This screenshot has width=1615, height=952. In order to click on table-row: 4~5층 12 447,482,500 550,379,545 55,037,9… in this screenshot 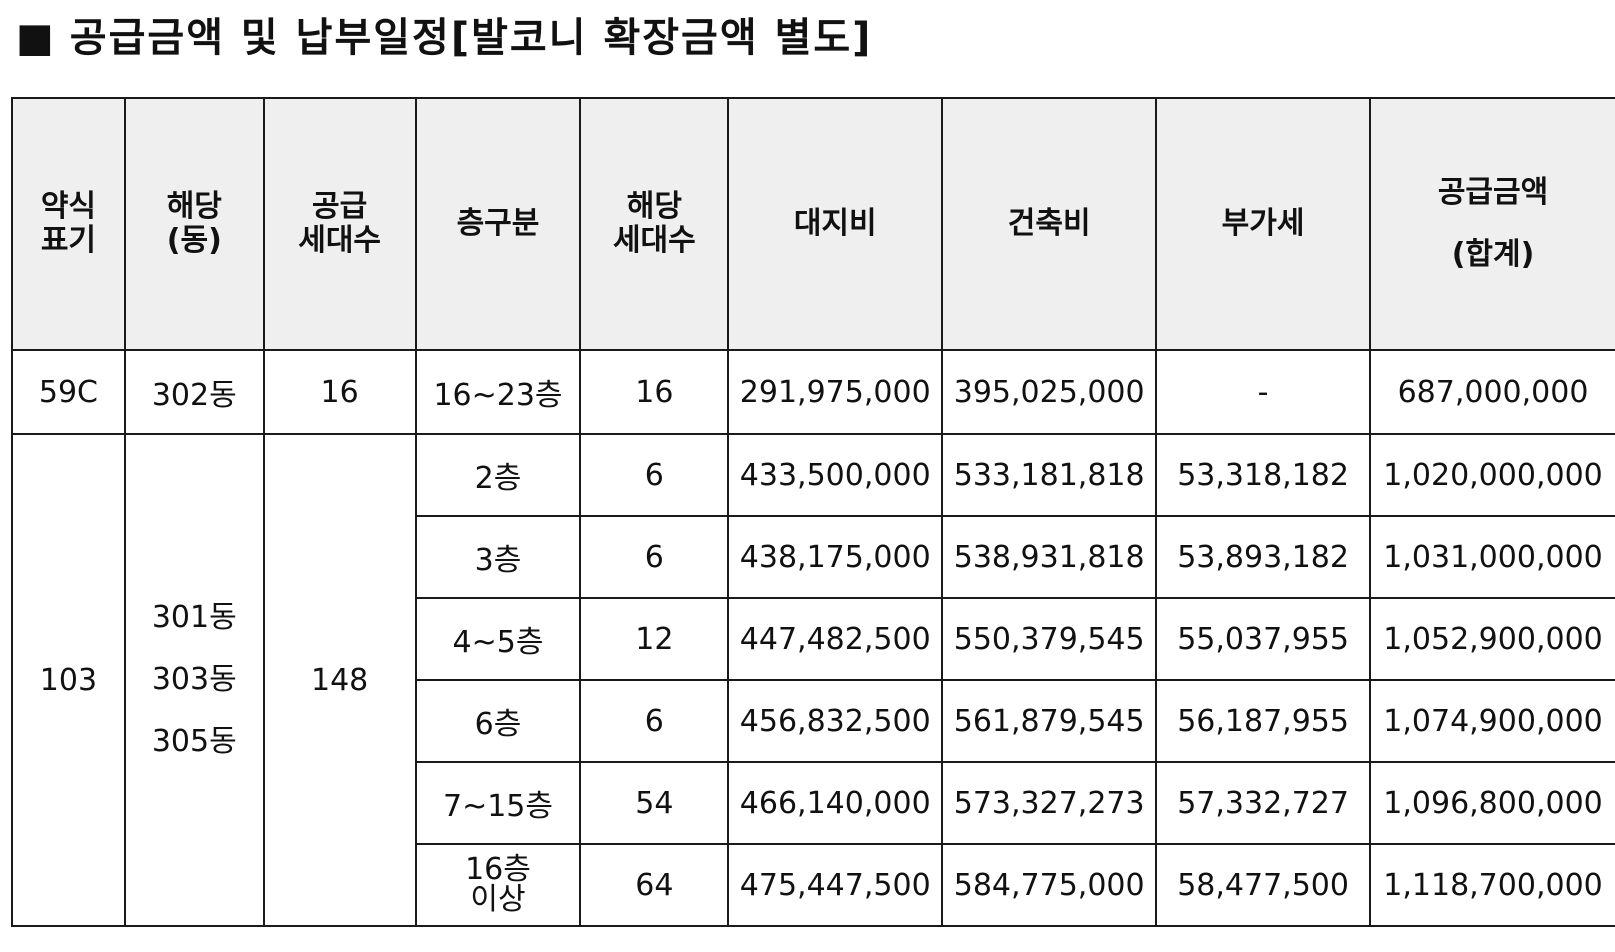, I will do `click(813, 639)`.